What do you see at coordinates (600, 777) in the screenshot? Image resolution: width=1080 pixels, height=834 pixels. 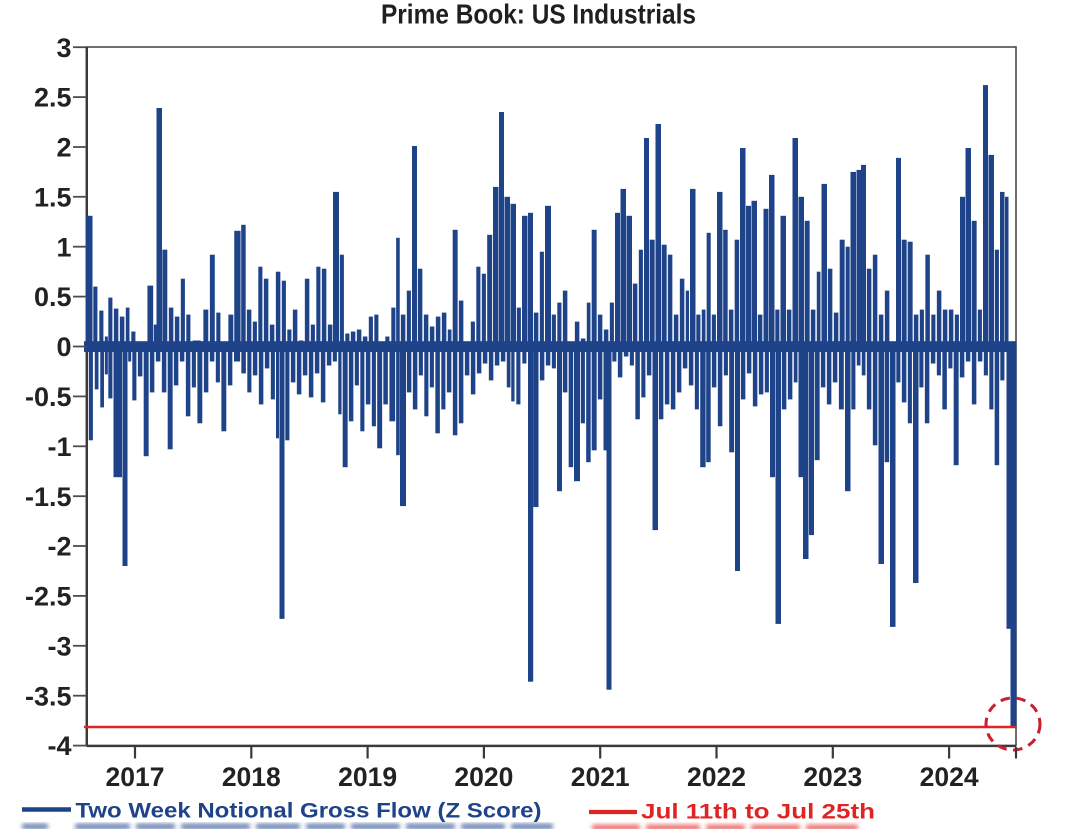 I see `svg-text: 2021` at bounding box center [600, 777].